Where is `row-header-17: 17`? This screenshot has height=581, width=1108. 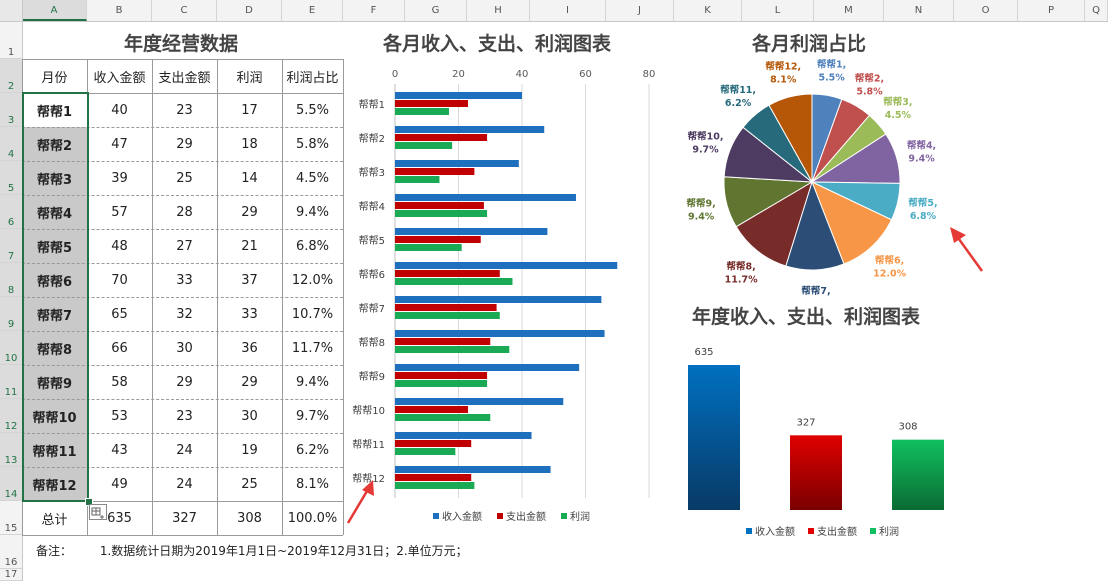 row-header-17: 17 is located at coordinates (11, 575).